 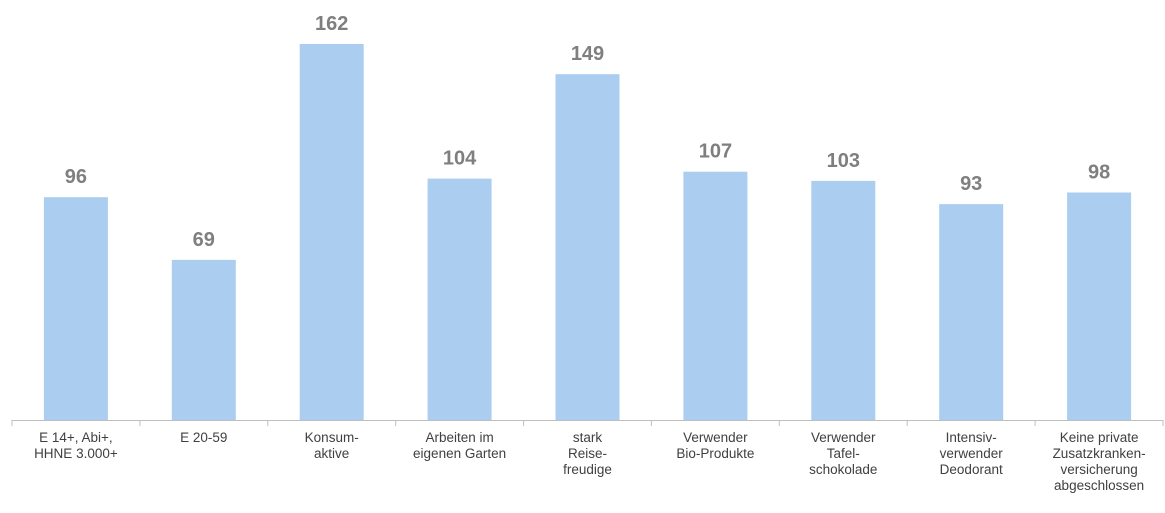 I want to click on category-label-line: Deodorant, so click(x=971, y=469).